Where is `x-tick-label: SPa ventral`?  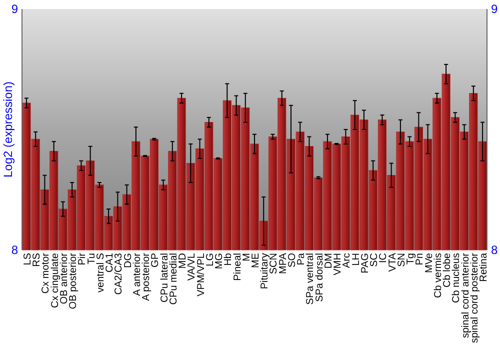 x-tick-label: SPa ventral is located at coordinates (310, 279).